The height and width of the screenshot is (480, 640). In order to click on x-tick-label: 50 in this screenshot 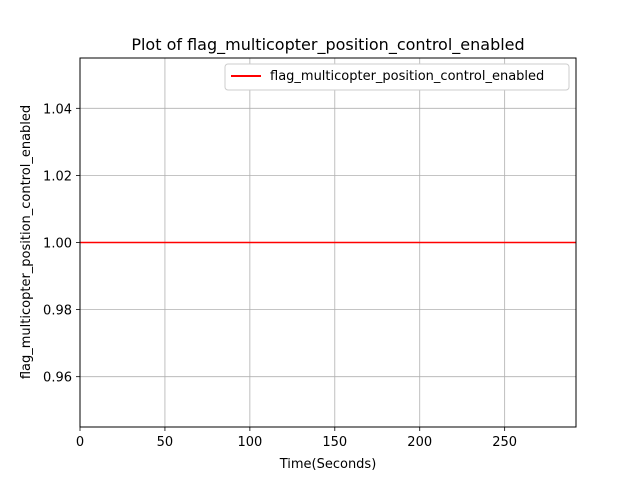, I will do `click(165, 442)`.